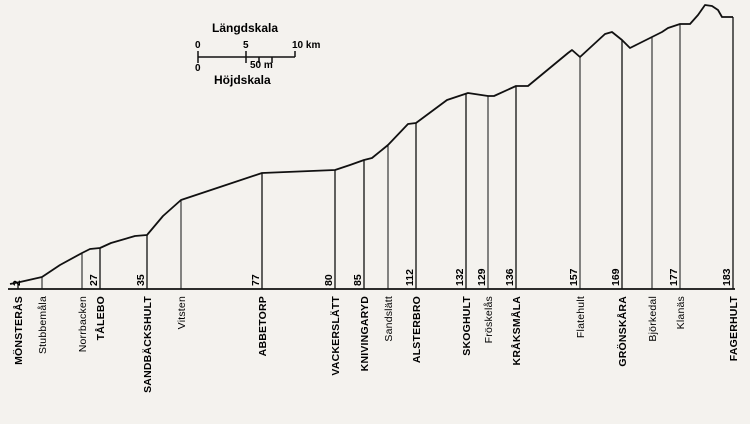 Image resolution: width=750 pixels, height=424 pixels. I want to click on station-name-abbetorp: ABBETORP, so click(263, 326).